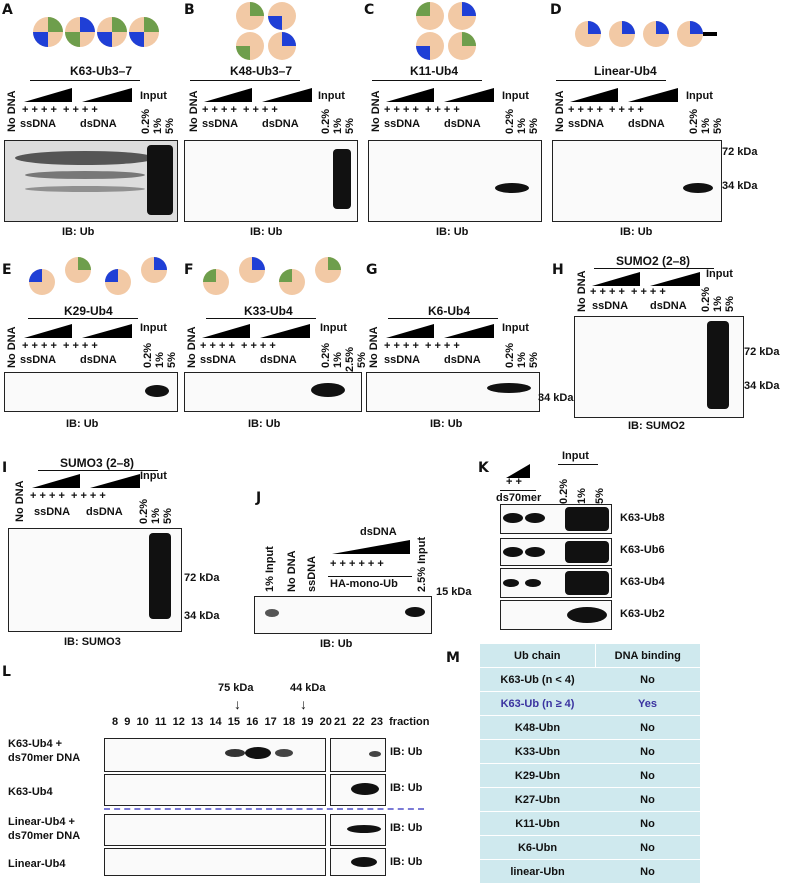  I want to click on panel-letter-i: I, so click(5, 468).